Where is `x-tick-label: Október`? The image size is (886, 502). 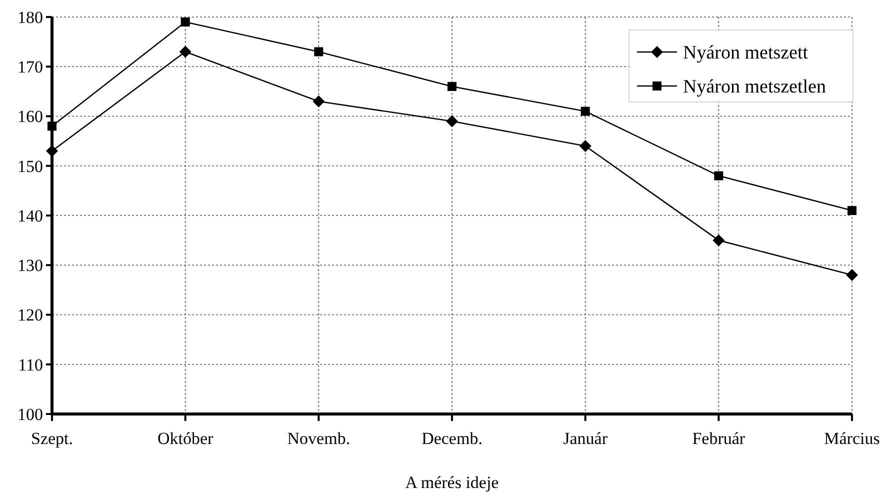
x-tick-label: Október is located at coordinates (185, 438).